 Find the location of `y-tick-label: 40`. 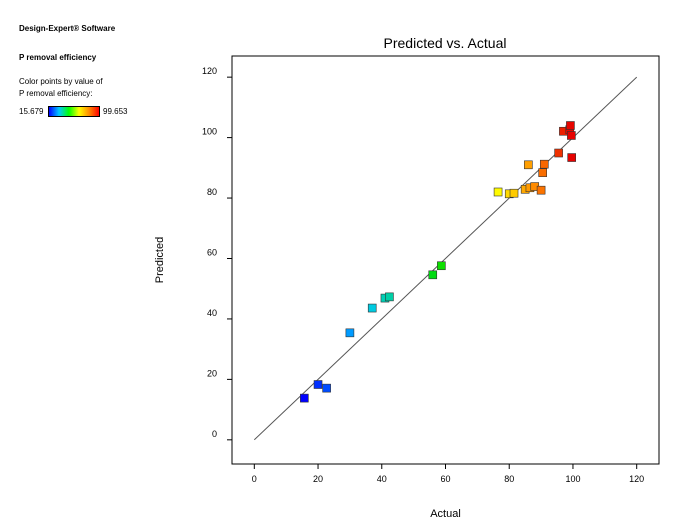

y-tick-label: 40 is located at coordinates (212, 313).